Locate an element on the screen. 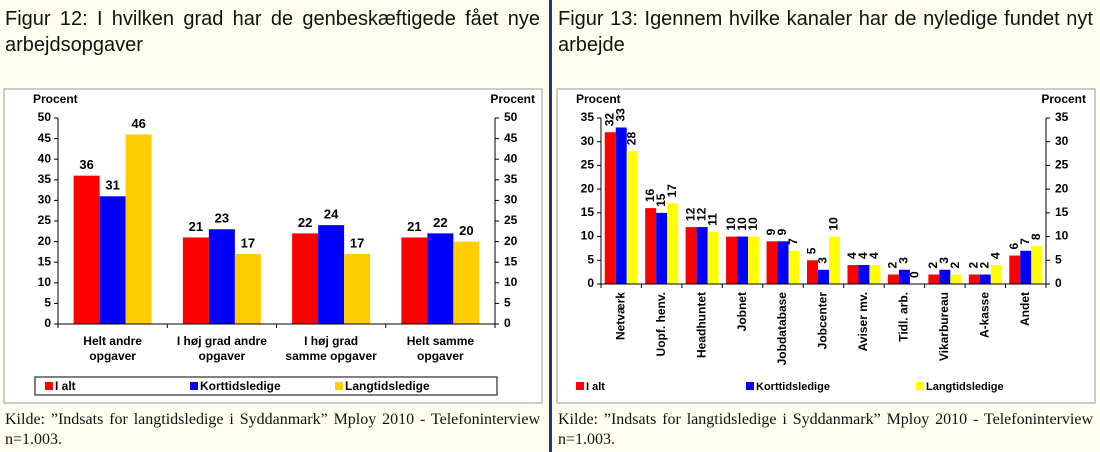  value-label: 8 is located at coordinates (1036, 236).